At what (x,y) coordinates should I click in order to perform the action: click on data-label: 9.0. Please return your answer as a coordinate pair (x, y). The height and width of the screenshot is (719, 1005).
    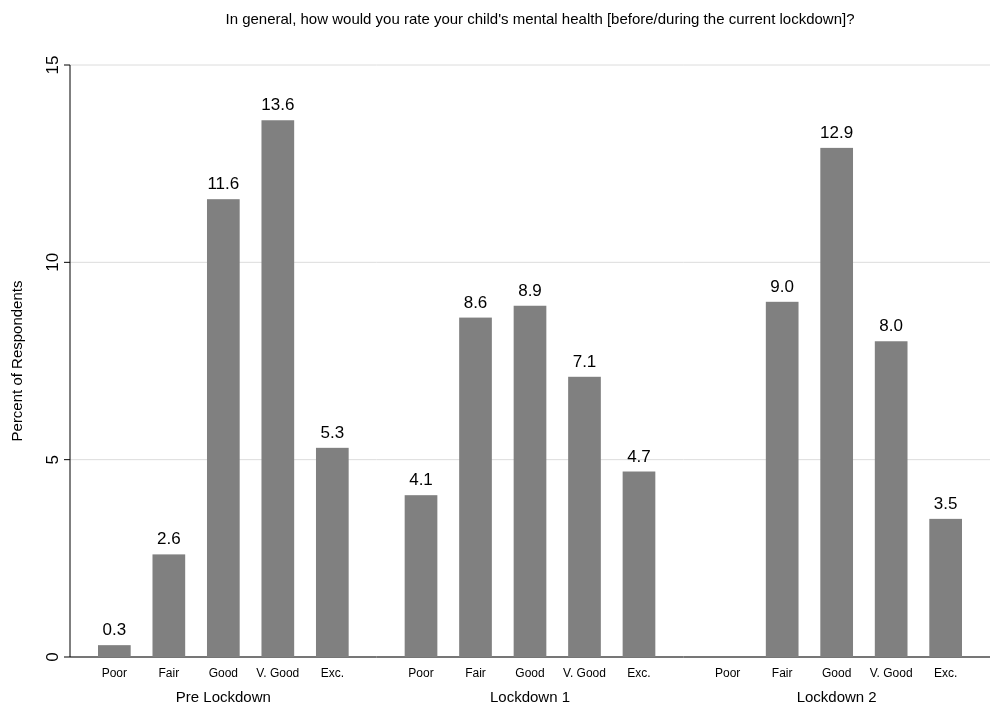
    Looking at the image, I should click on (782, 286).